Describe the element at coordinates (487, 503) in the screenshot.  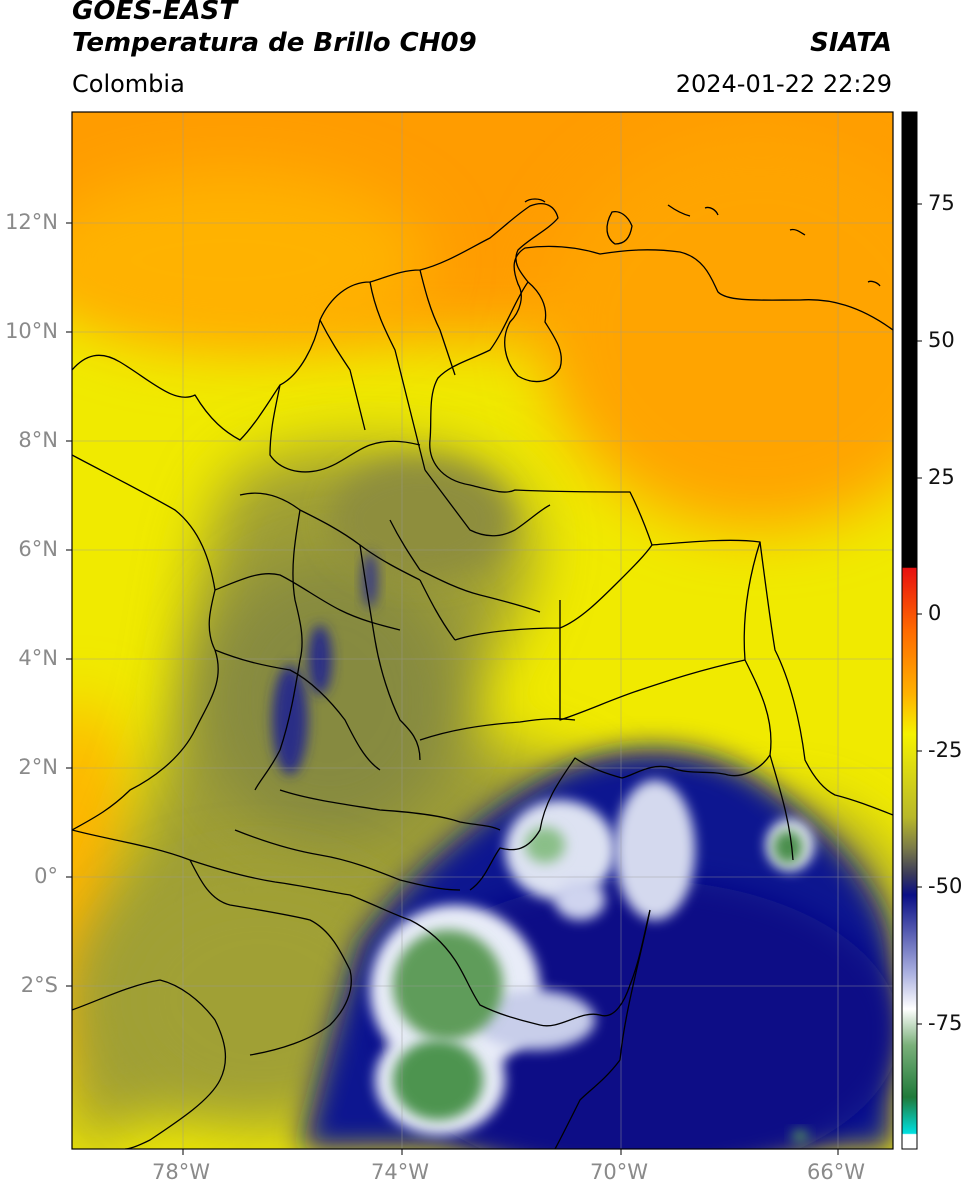
I see `santander-line` at that location.